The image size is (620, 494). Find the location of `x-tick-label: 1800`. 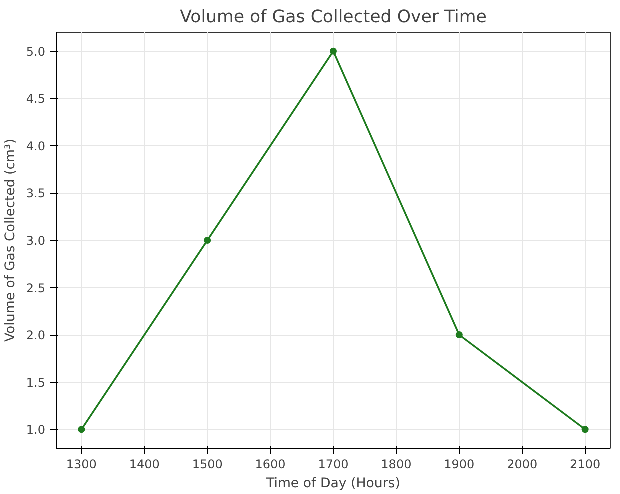

x-tick-label: 1800 is located at coordinates (396, 465).